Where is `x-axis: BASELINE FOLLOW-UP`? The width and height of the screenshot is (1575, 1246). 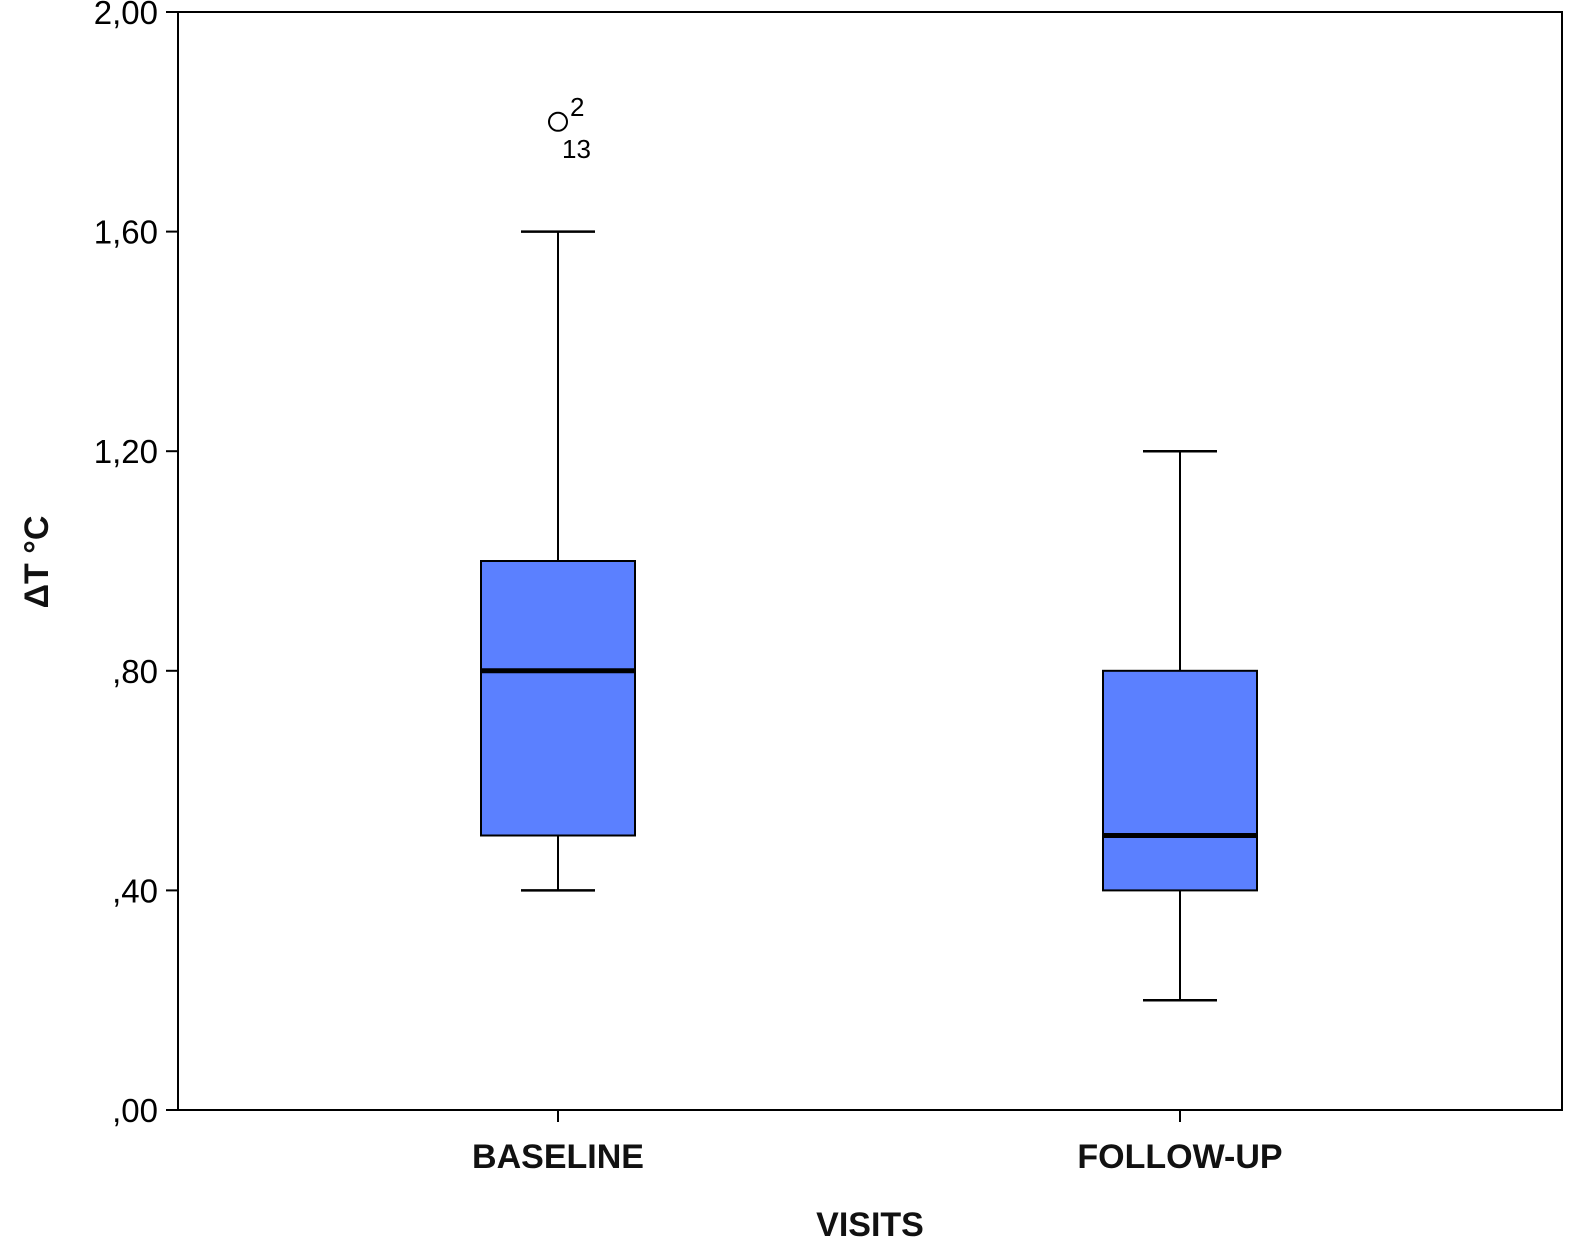 x-axis: BASELINE FOLLOW-UP is located at coordinates (877, 1143).